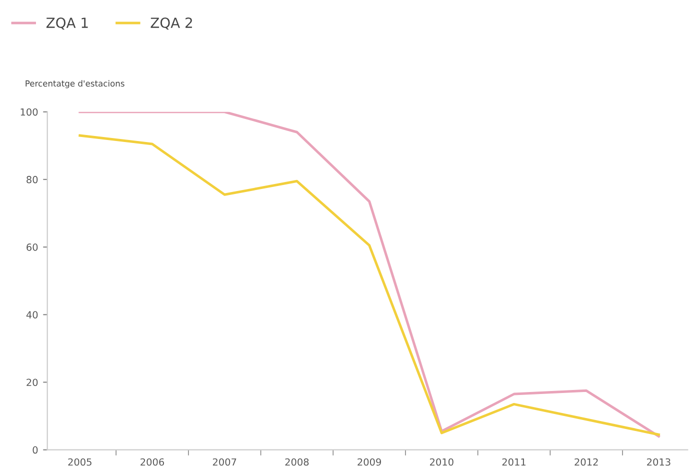 This screenshot has width=696, height=476. Describe the element at coordinates (80, 462) in the screenshot. I see `x-tick-label: 2005` at that location.